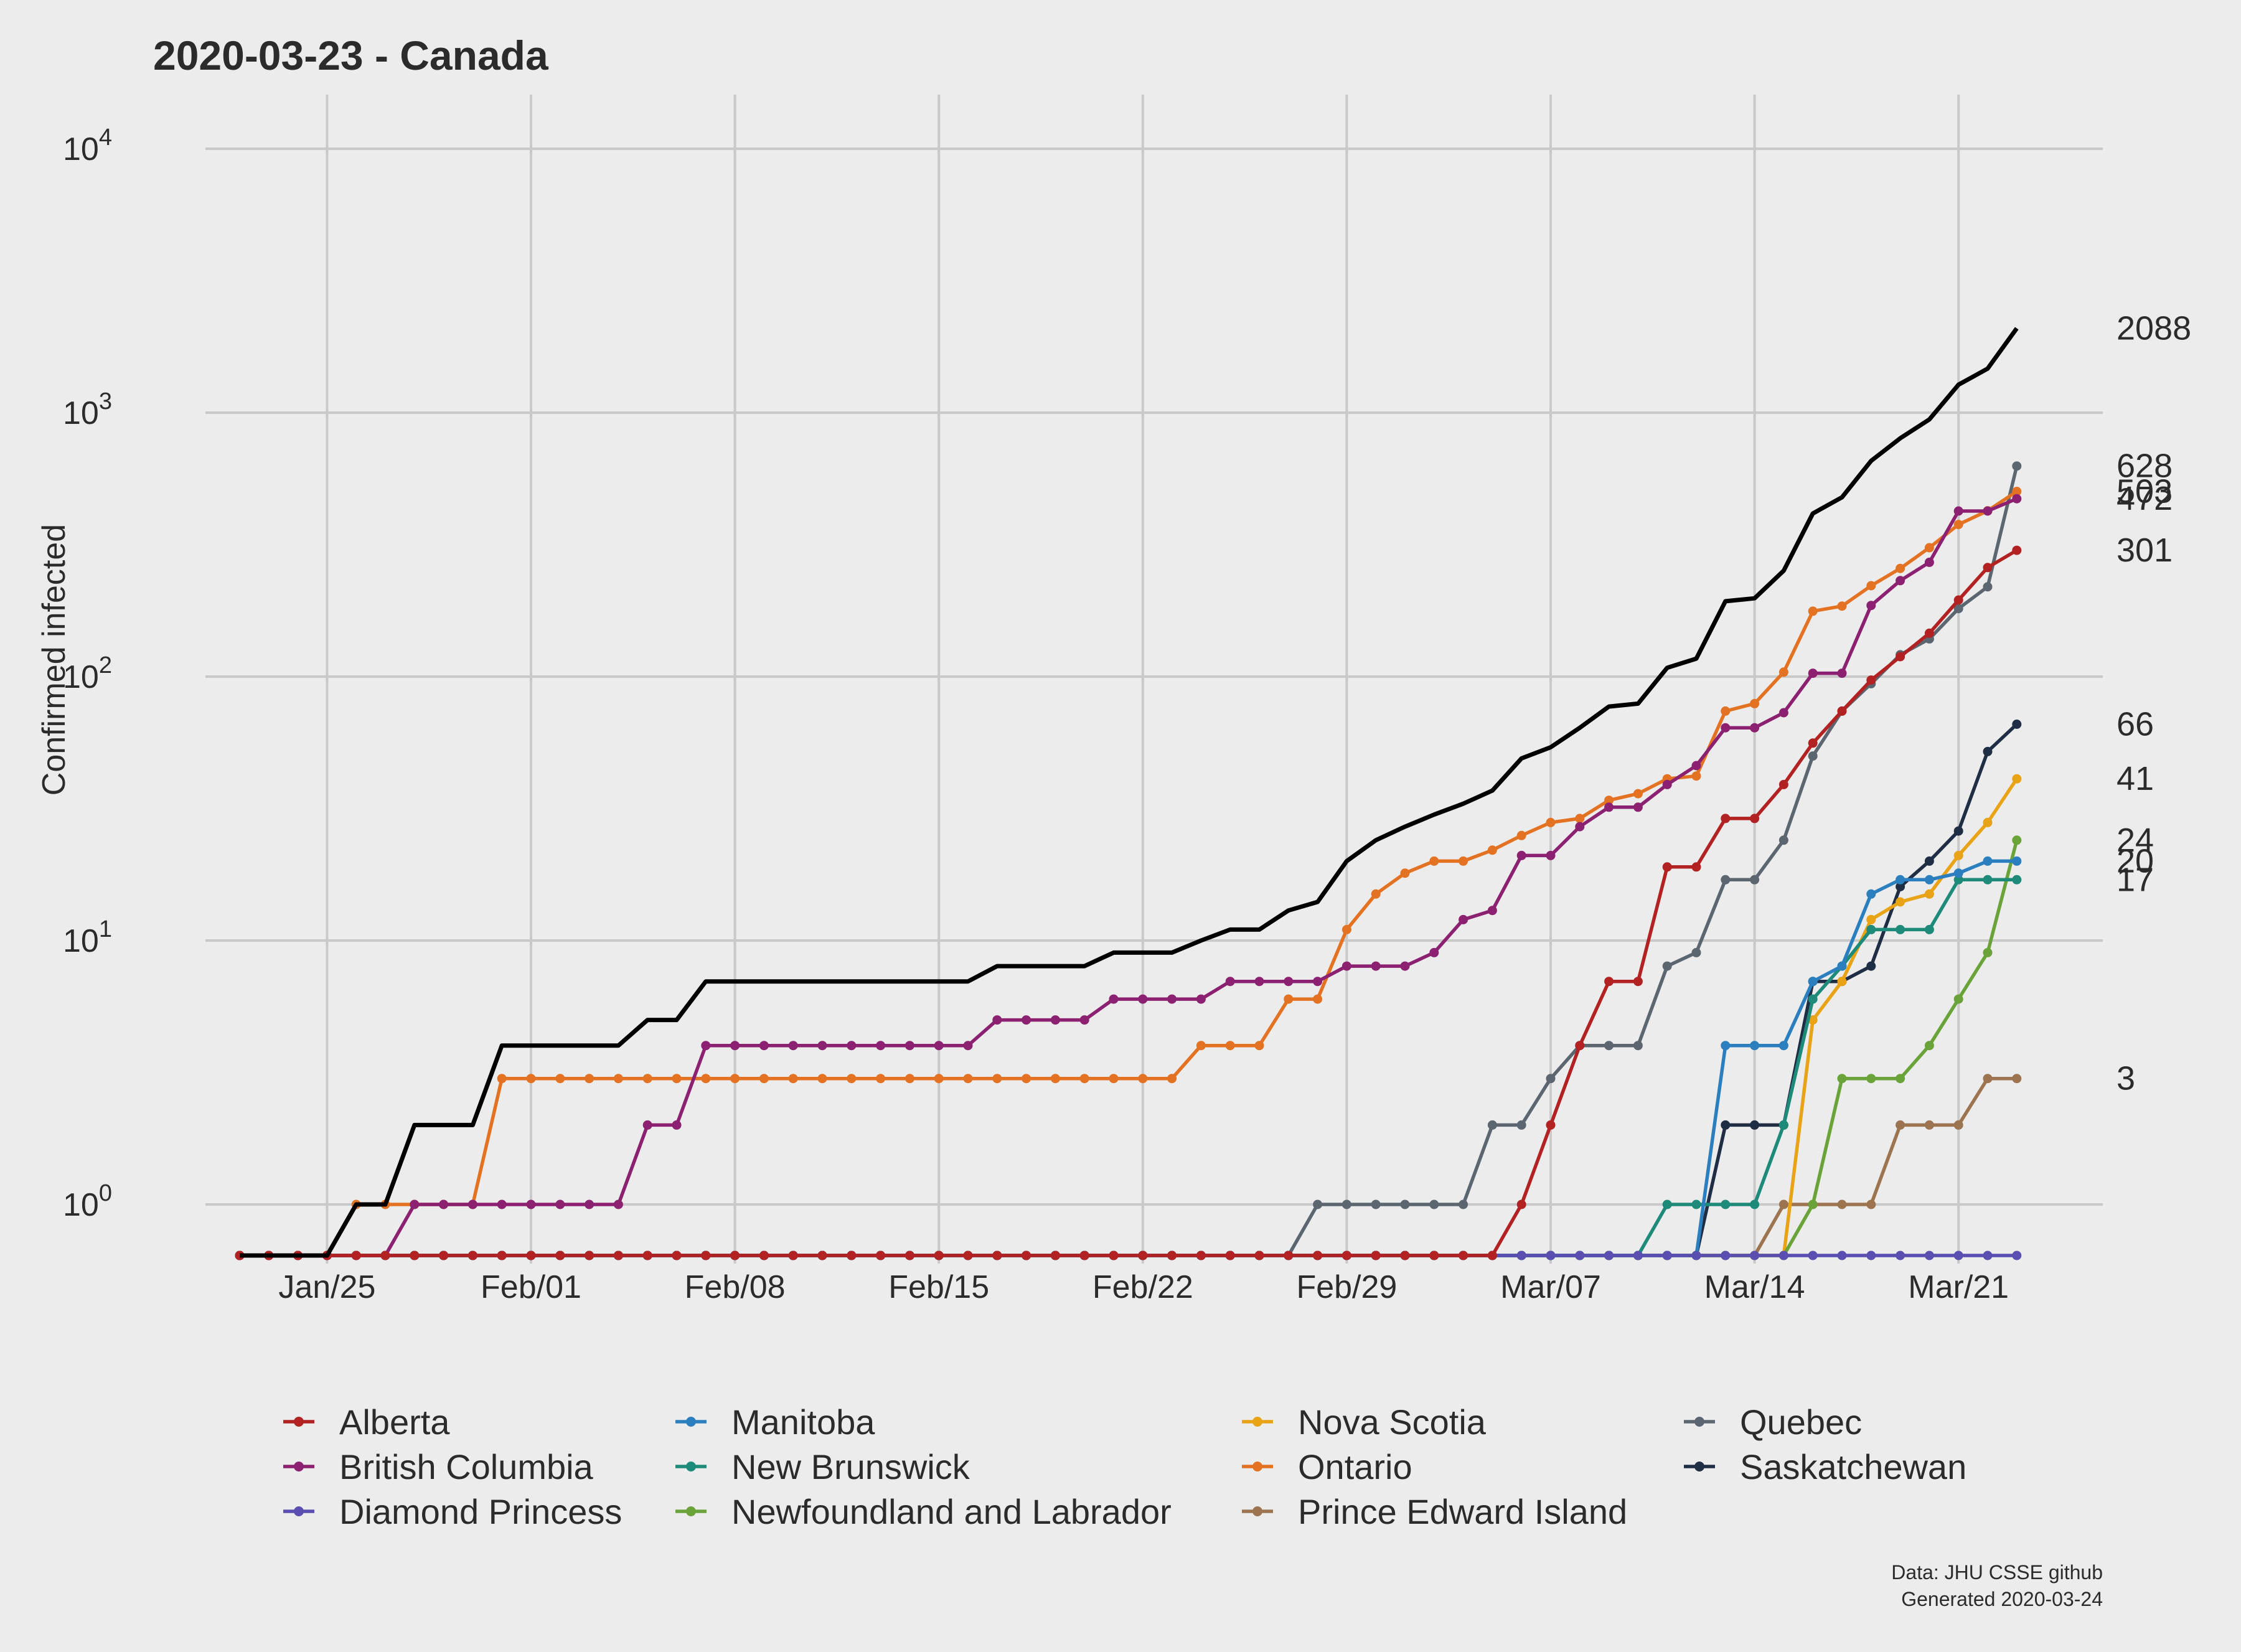  What do you see at coordinates (105, 401) in the screenshot?
I see `y-tick-exponent: 3` at bounding box center [105, 401].